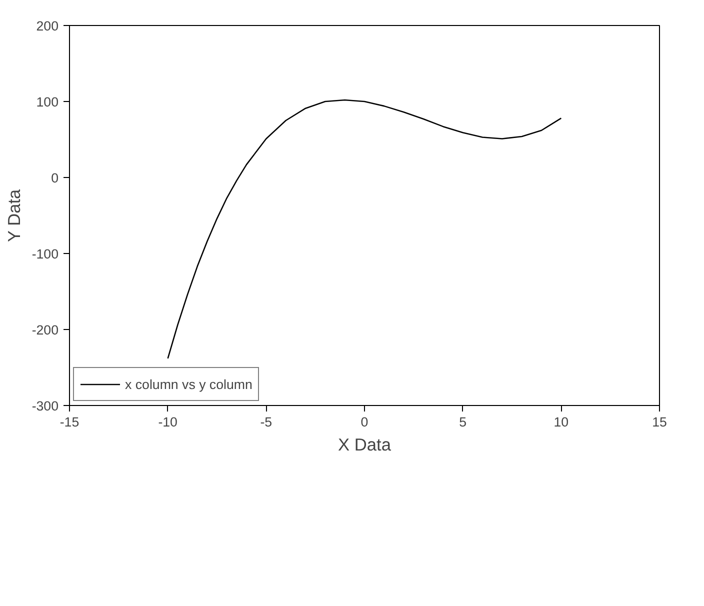 Image resolution: width=704 pixels, height=606 pixels. What do you see at coordinates (463, 422) in the screenshot?
I see `x-tick-label: 5` at bounding box center [463, 422].